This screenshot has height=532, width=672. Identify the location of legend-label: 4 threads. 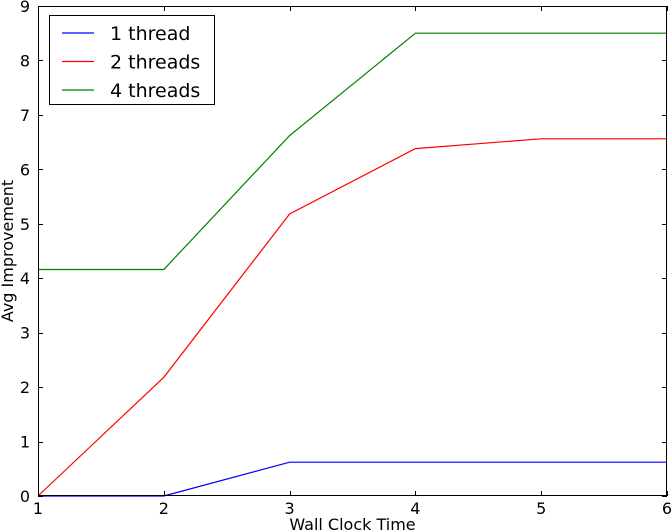
(155, 91).